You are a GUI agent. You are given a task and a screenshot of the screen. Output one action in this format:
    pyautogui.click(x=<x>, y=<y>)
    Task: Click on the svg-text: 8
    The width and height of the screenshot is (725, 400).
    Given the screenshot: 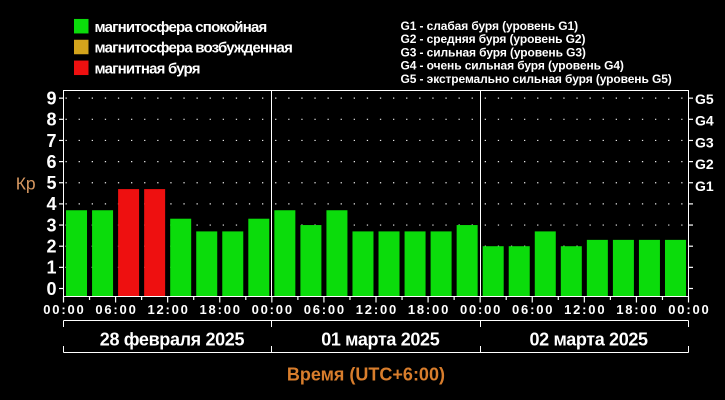 What is the action you would take?
    pyautogui.click(x=51, y=120)
    